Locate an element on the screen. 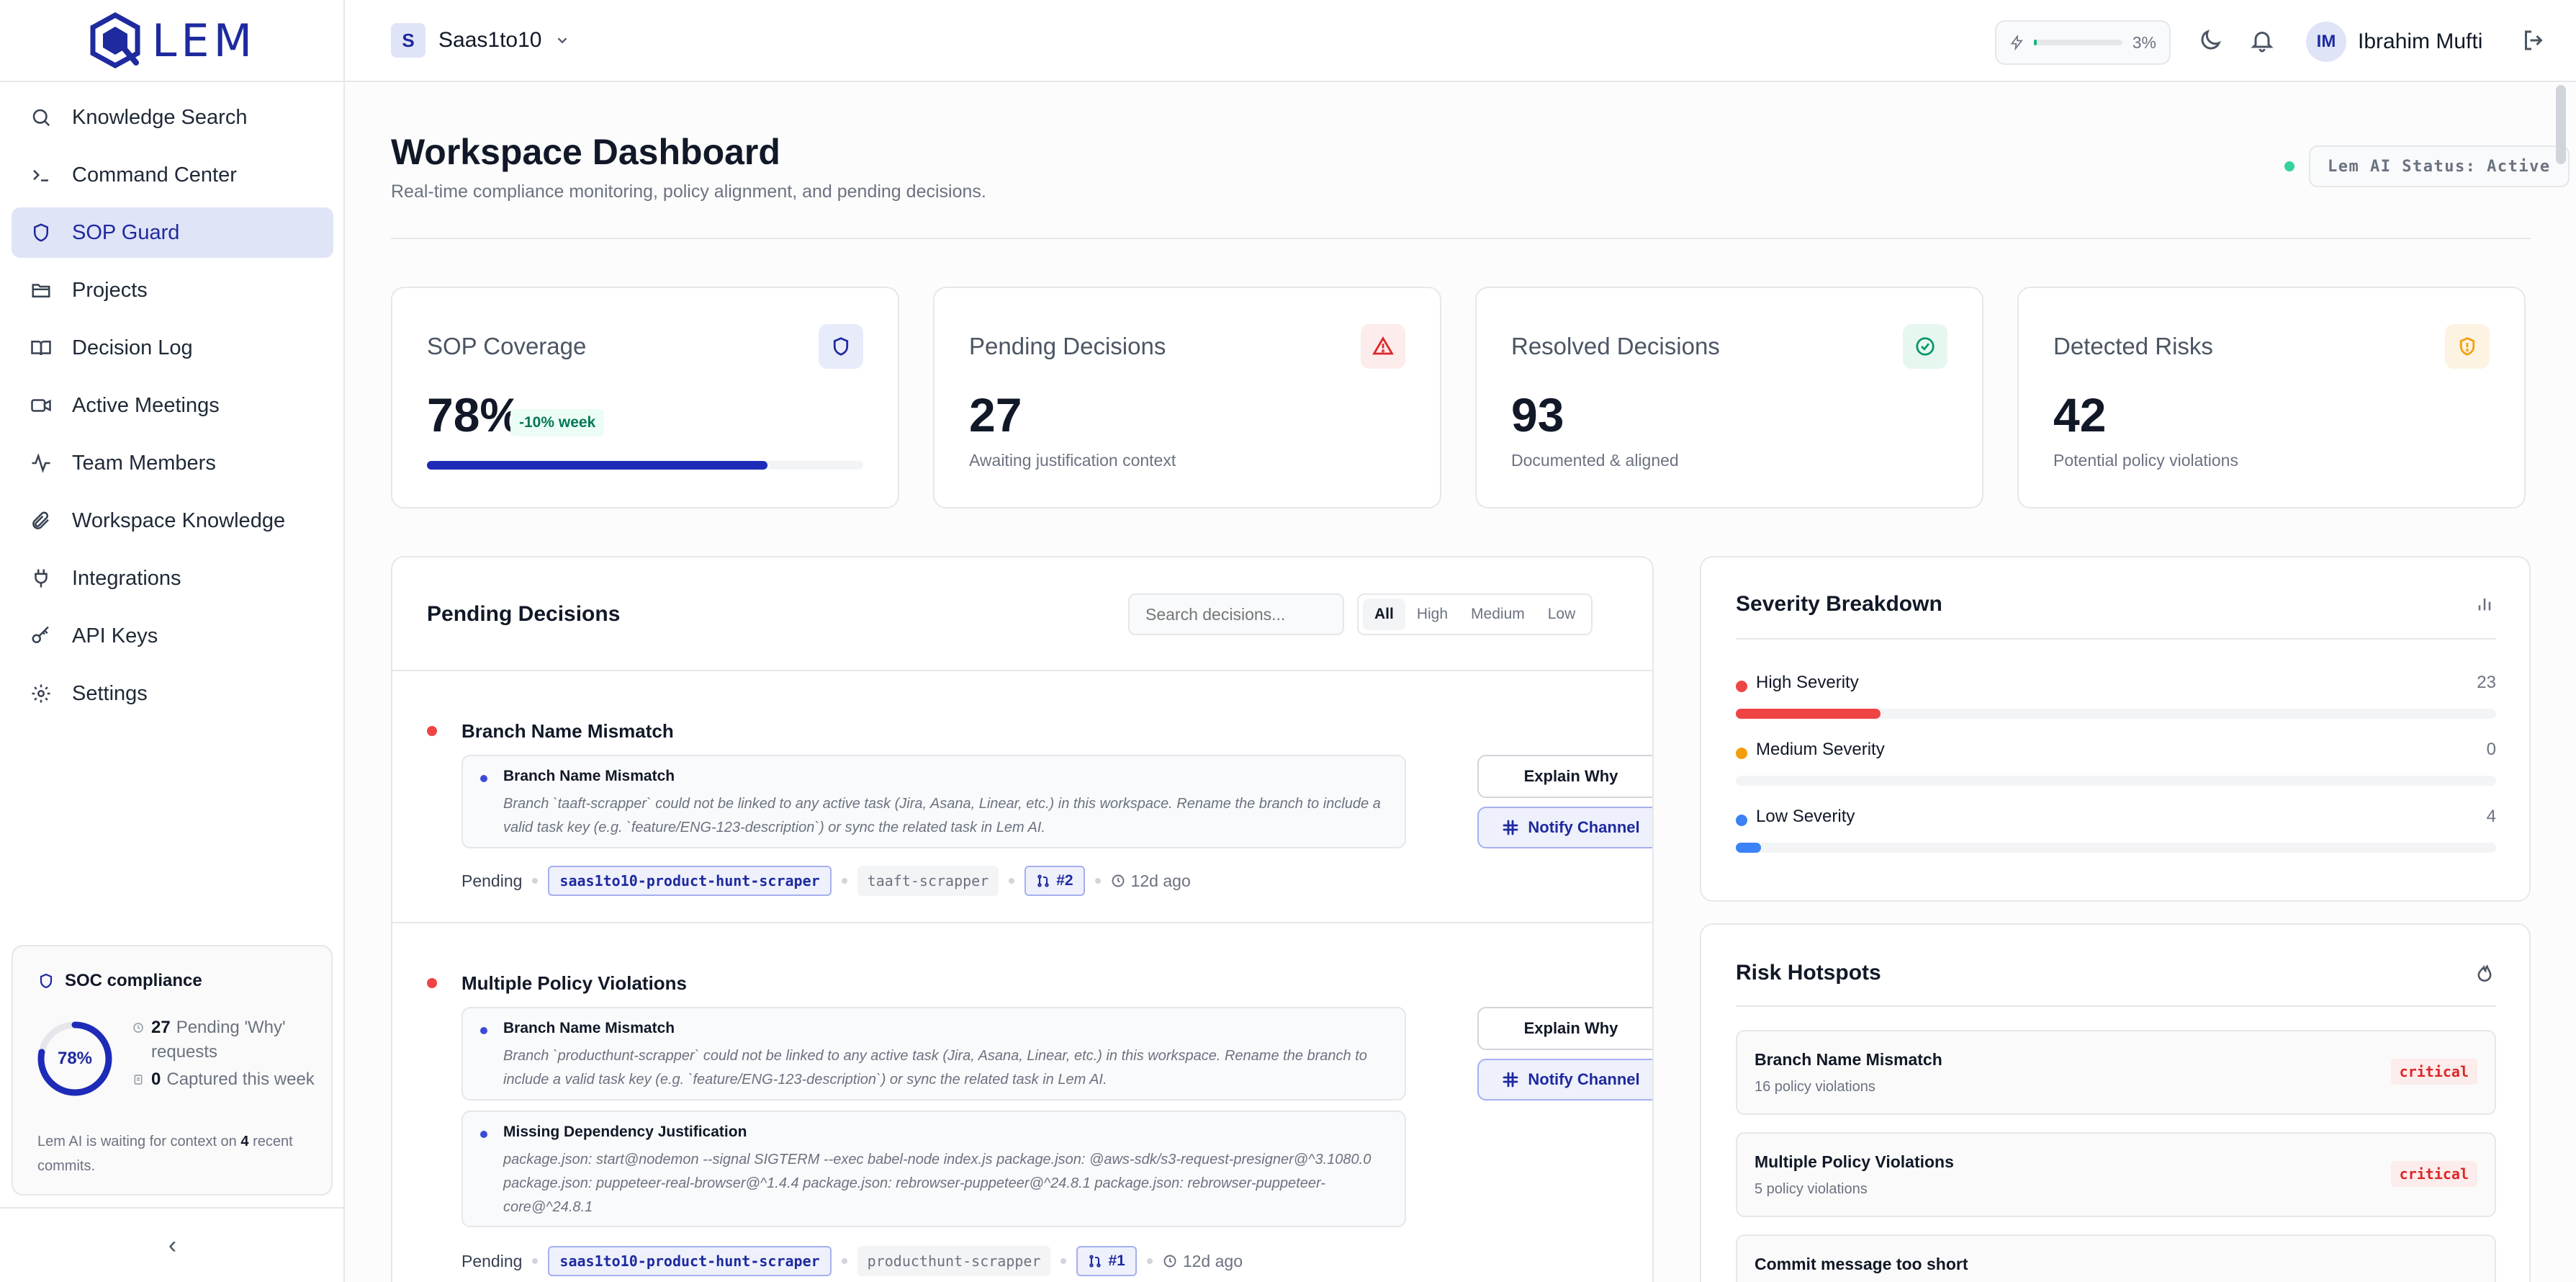 This screenshot has width=2576, height=1282. soc-percent: 78% is located at coordinates (75, 1059).